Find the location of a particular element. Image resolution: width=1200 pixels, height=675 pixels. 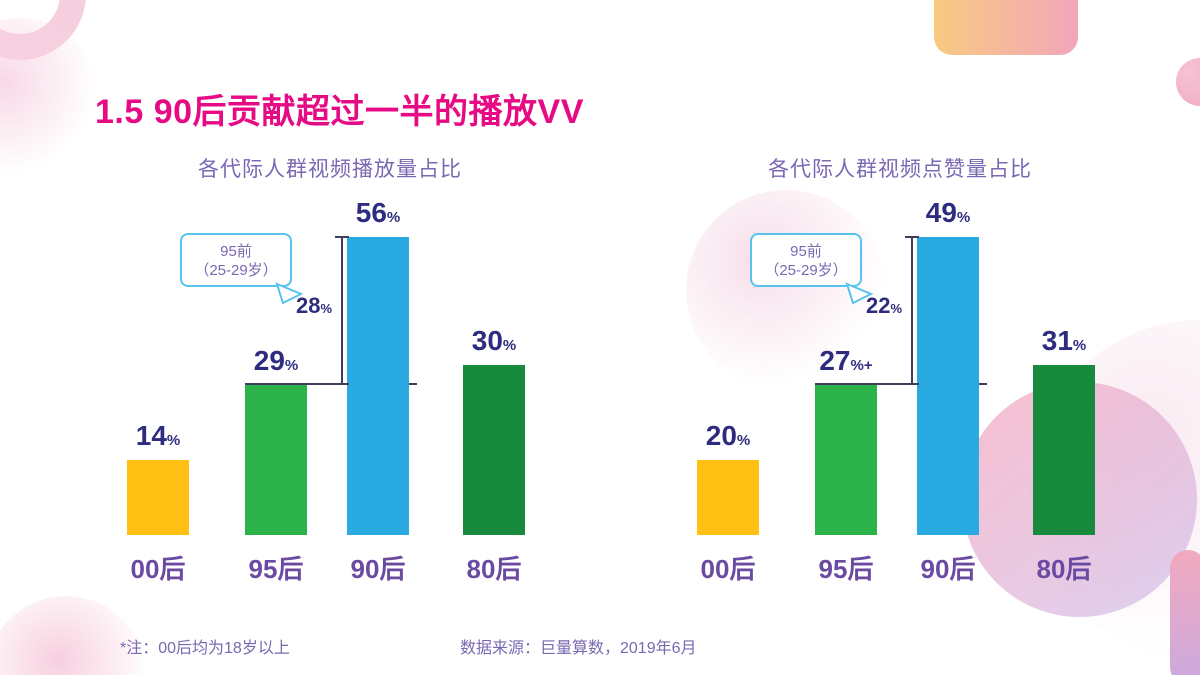

decor-bar-right-edge is located at coordinates (1185, 612).